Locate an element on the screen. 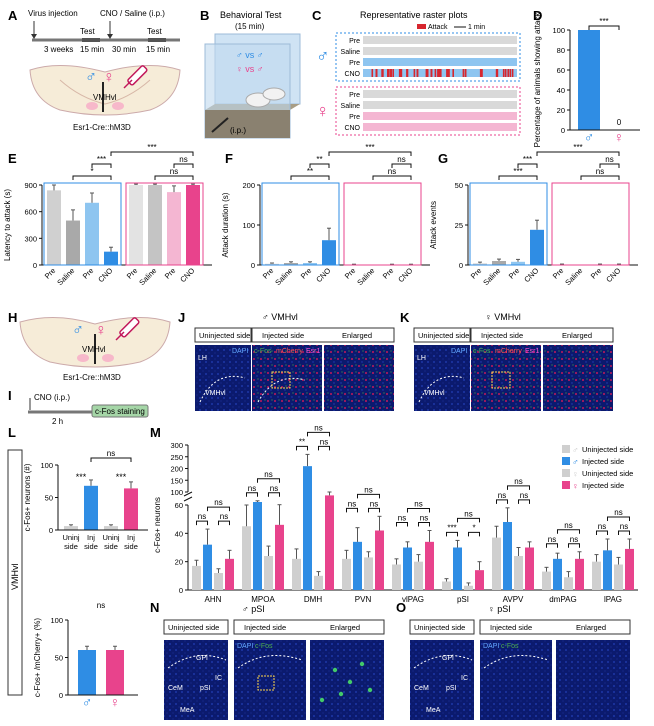 This screenshot has height=726, width=654. f-x-label-1: Saline is located at coordinates (283, 276).